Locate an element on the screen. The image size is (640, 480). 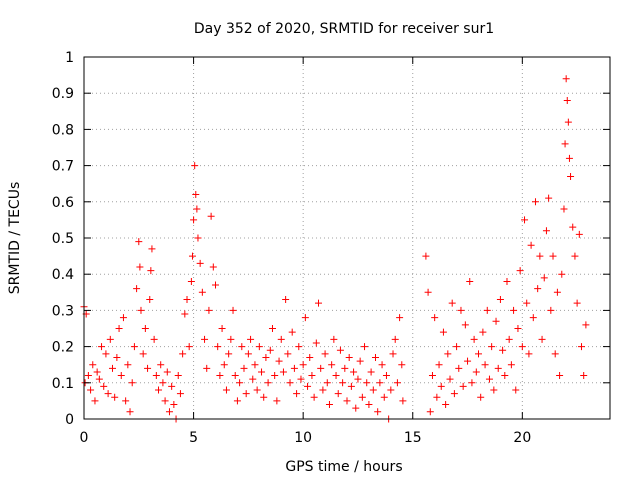
x-tick-label: 15 is located at coordinates (413, 438).